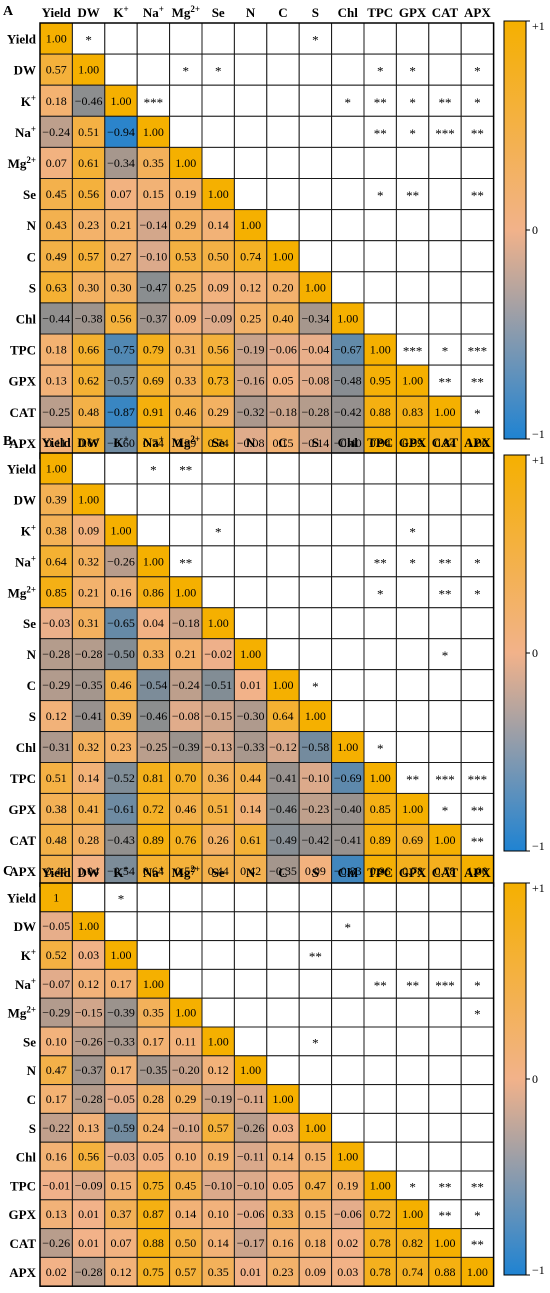 This screenshot has height=1293, width=550. What do you see at coordinates (121, 381) in the screenshot?
I see `cell-value: −0.57` at bounding box center [121, 381].